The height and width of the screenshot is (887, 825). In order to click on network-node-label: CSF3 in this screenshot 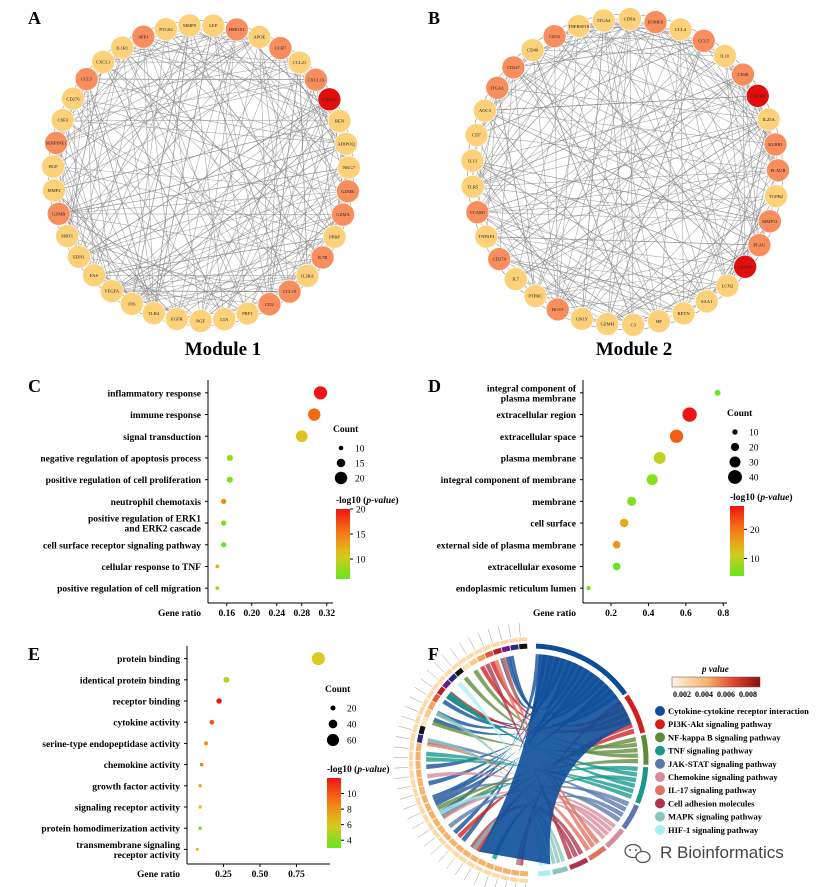, I will do `click(63, 120)`.